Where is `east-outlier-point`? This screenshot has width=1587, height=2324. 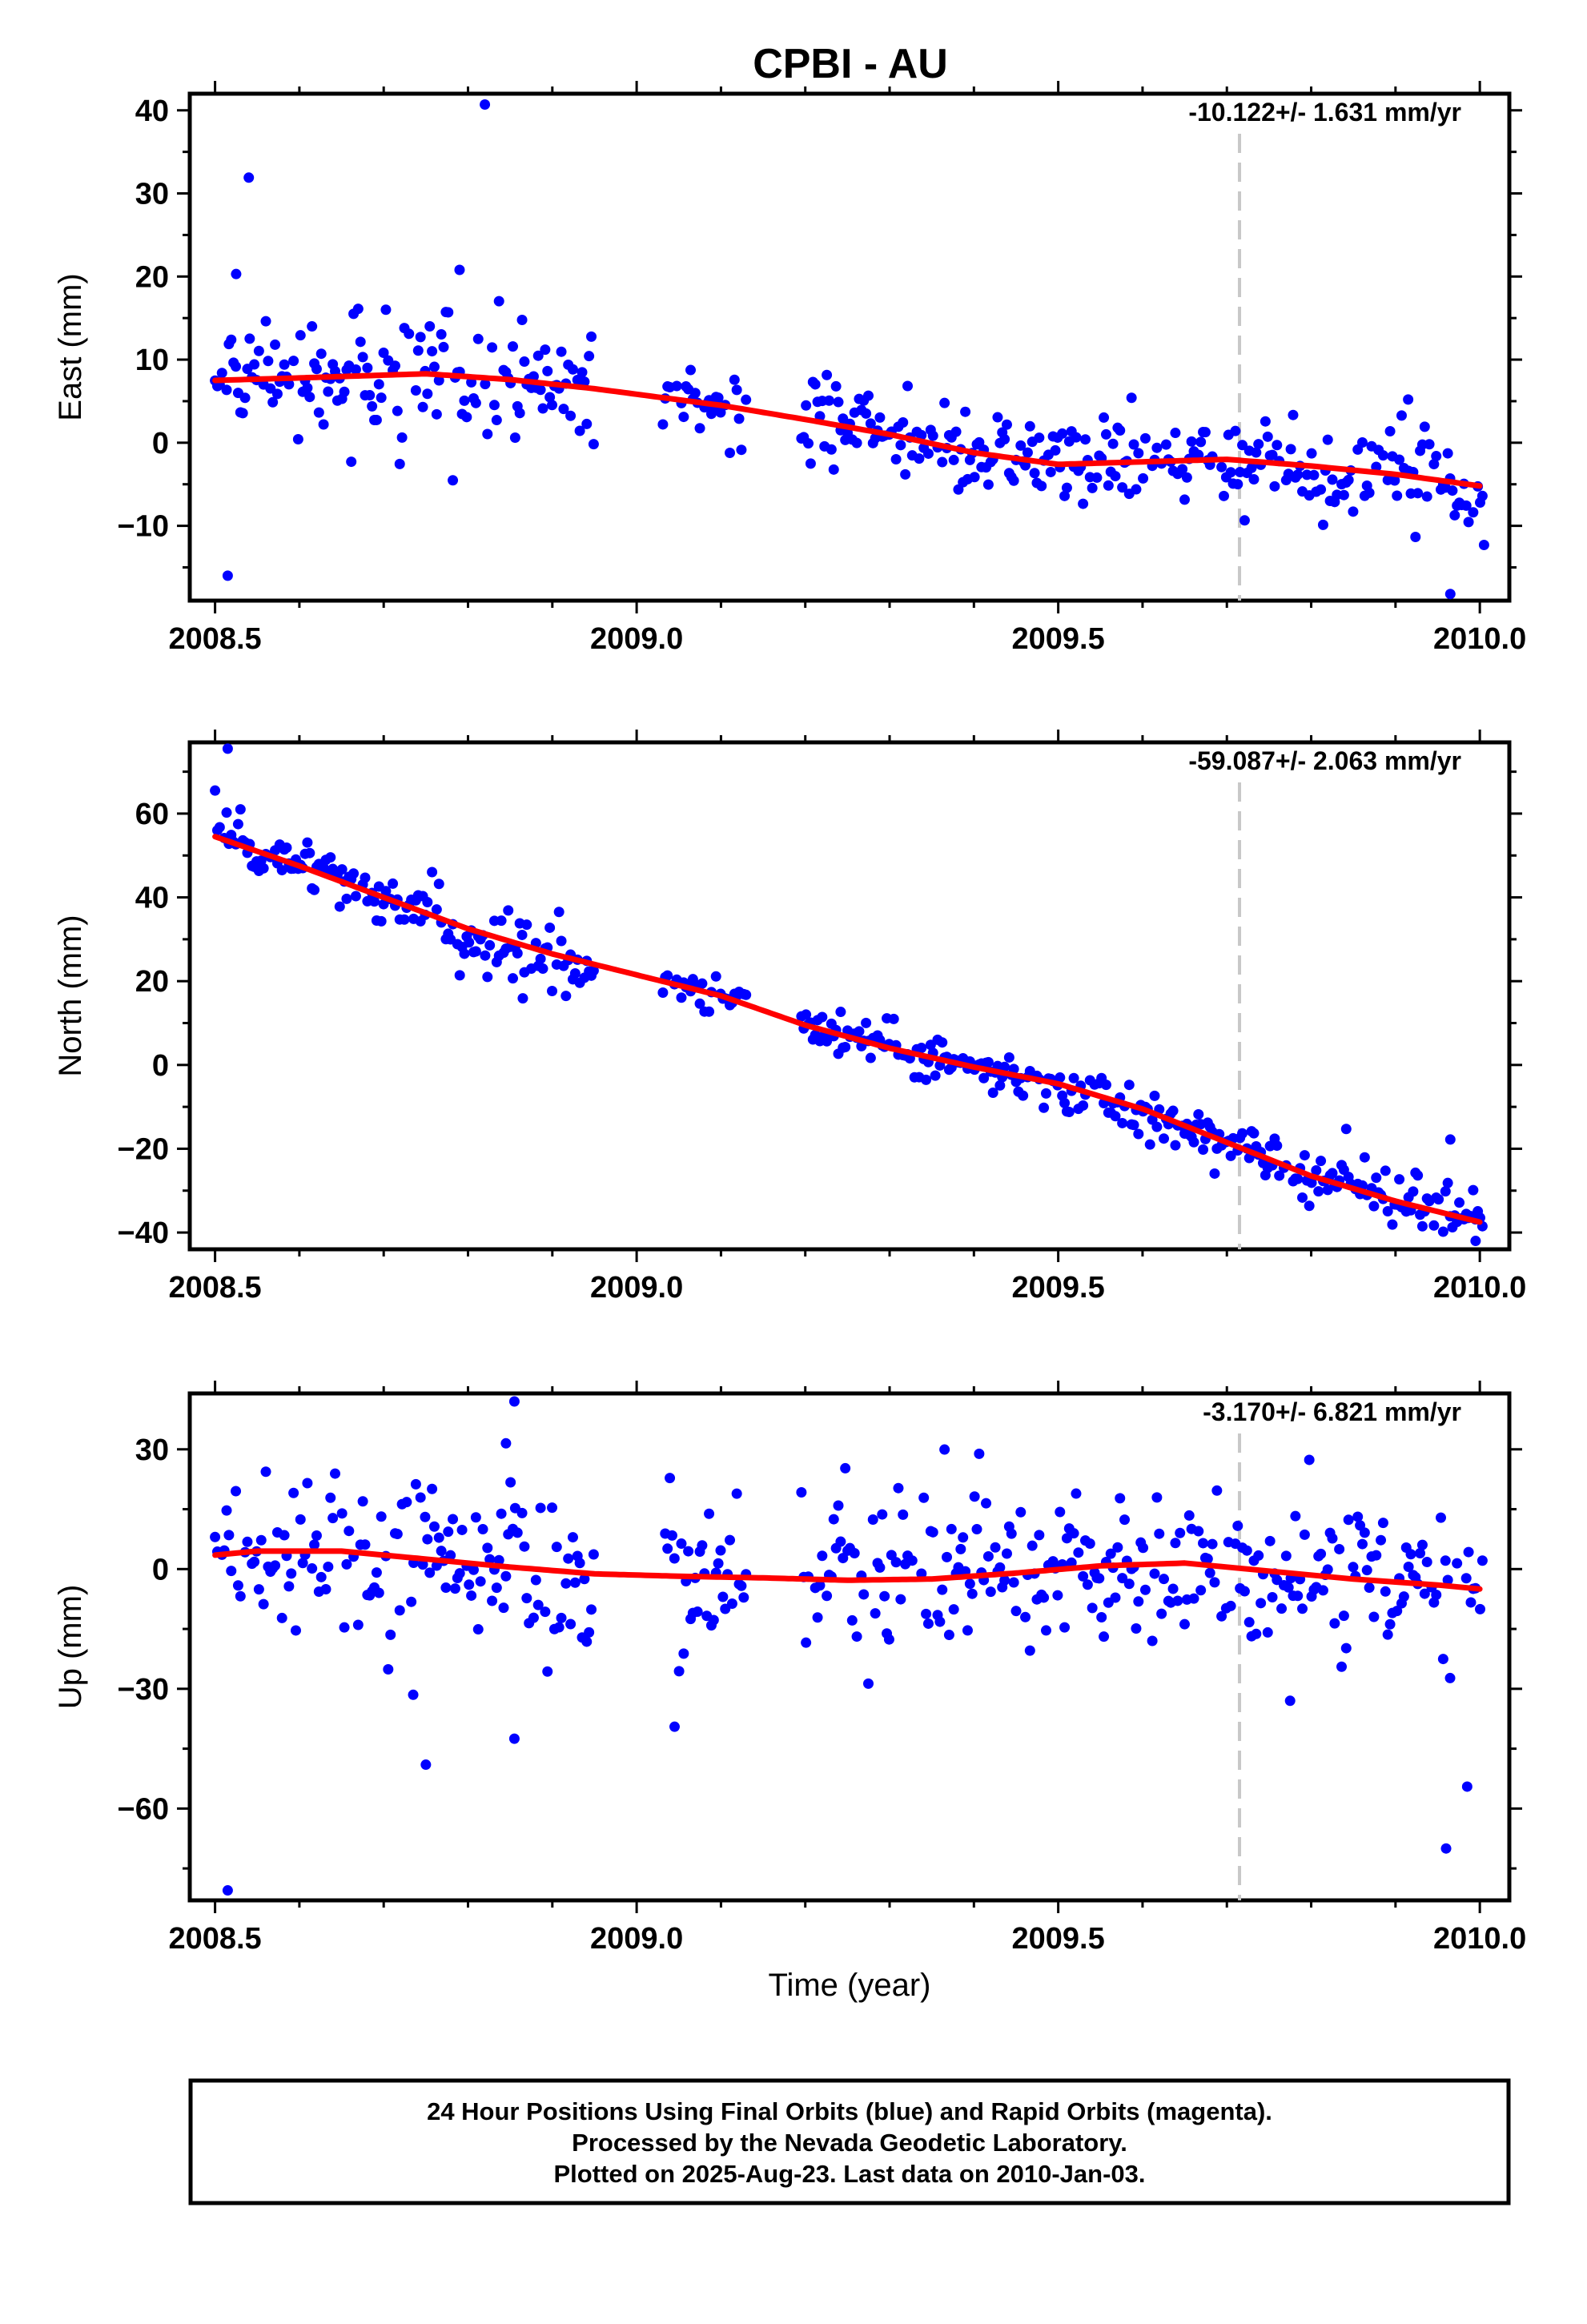
east-outlier-point is located at coordinates (1409, 399).